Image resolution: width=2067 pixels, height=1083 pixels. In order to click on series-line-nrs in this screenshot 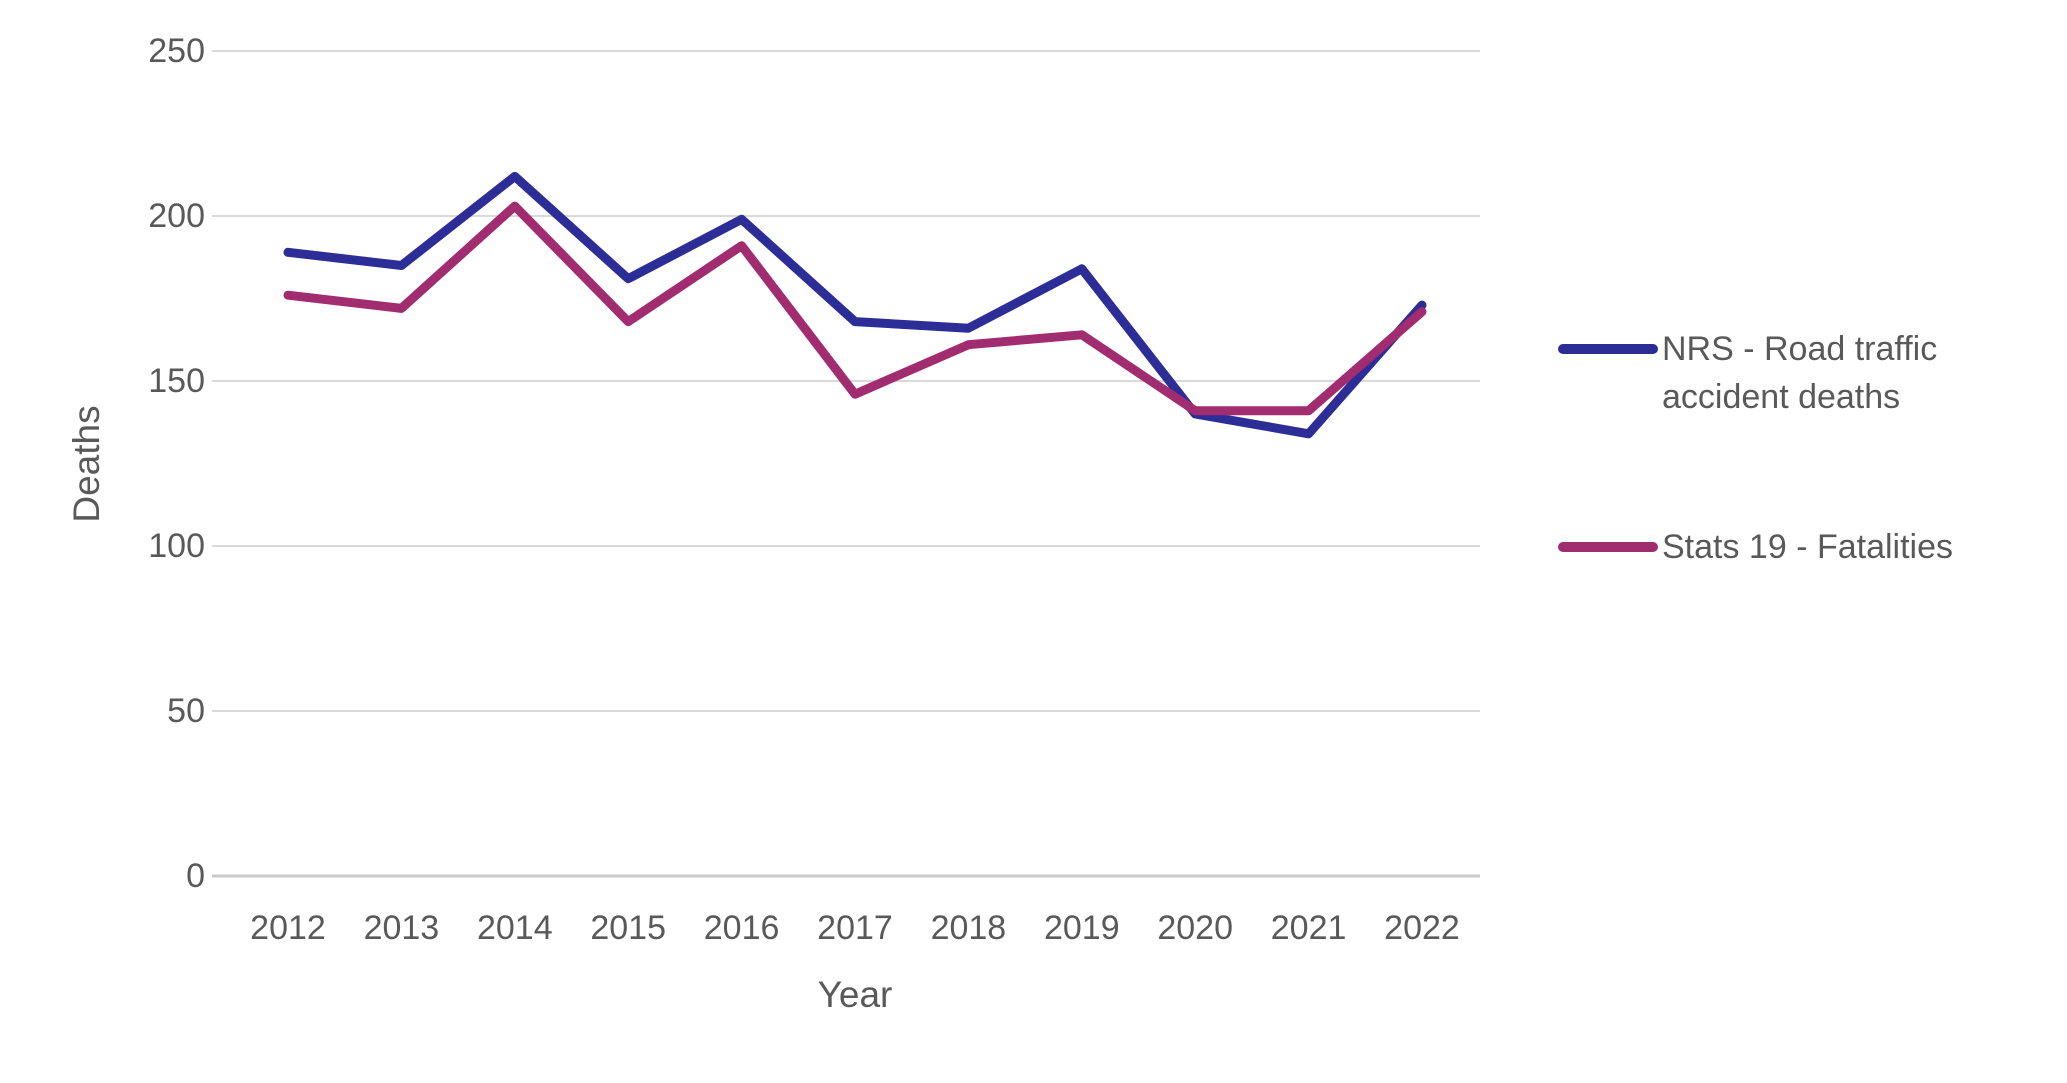, I will do `click(855, 305)`.